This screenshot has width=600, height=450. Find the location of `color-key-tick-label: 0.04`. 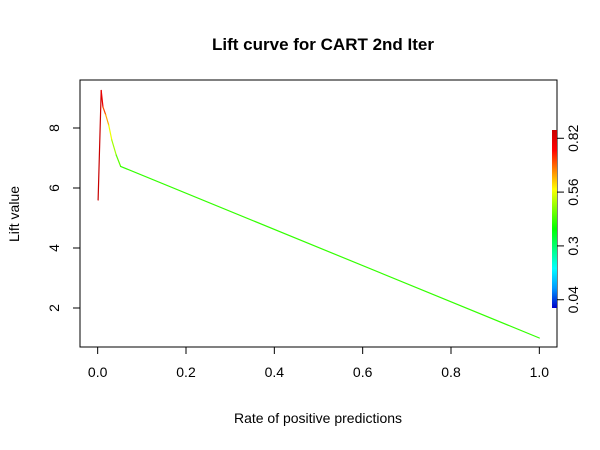

color-key-tick-label: 0.04 is located at coordinates (573, 299).